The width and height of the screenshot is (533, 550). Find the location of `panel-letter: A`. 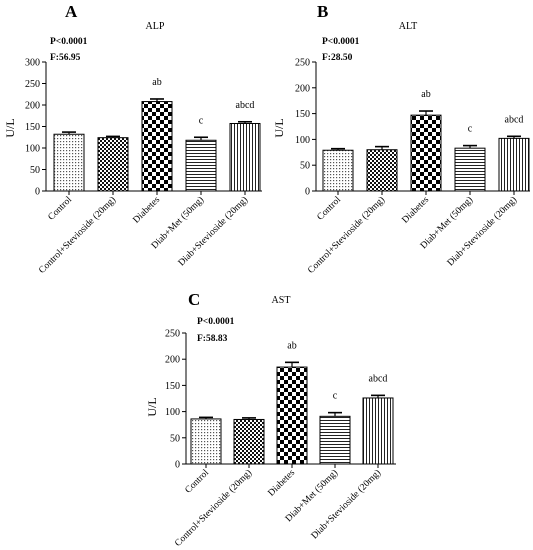

panel-letter: A is located at coordinates (71, 11).